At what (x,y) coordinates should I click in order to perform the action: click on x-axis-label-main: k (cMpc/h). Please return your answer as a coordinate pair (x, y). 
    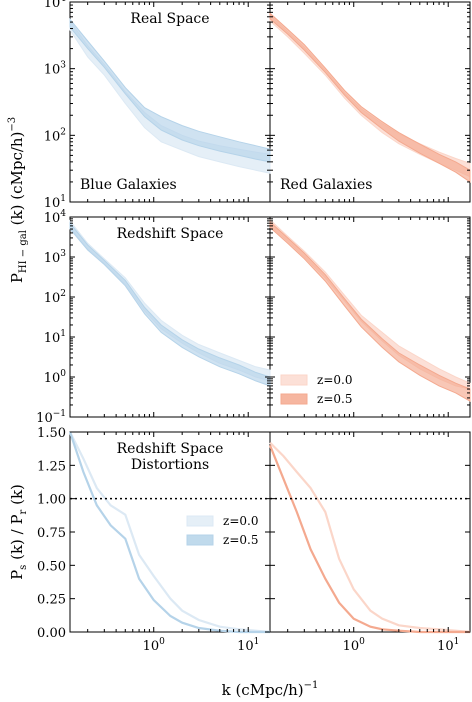
    Looking at the image, I should click on (263, 690).